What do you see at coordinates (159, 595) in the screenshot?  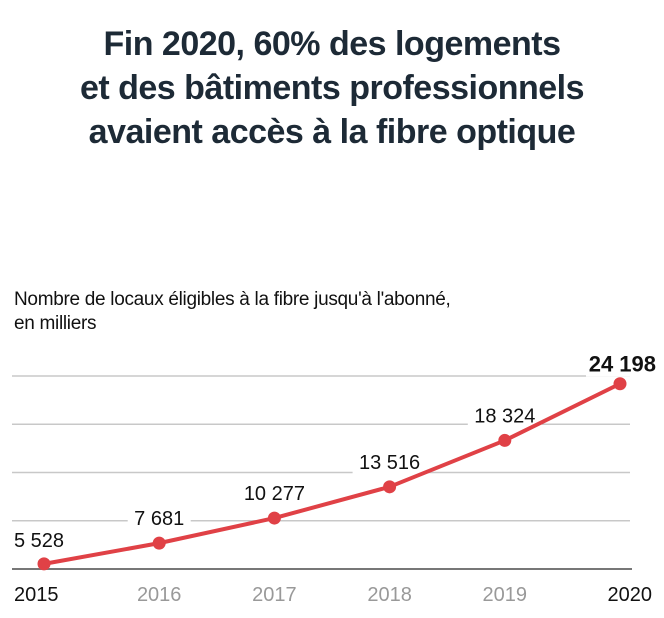 I see `x-tick-label: 2016` at bounding box center [159, 595].